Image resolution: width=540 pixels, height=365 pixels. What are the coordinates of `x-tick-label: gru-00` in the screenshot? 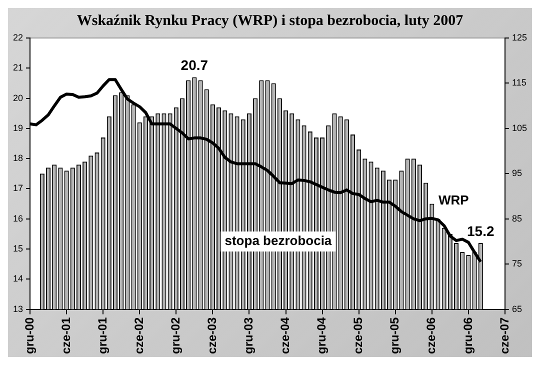 It's located at (29, 335).